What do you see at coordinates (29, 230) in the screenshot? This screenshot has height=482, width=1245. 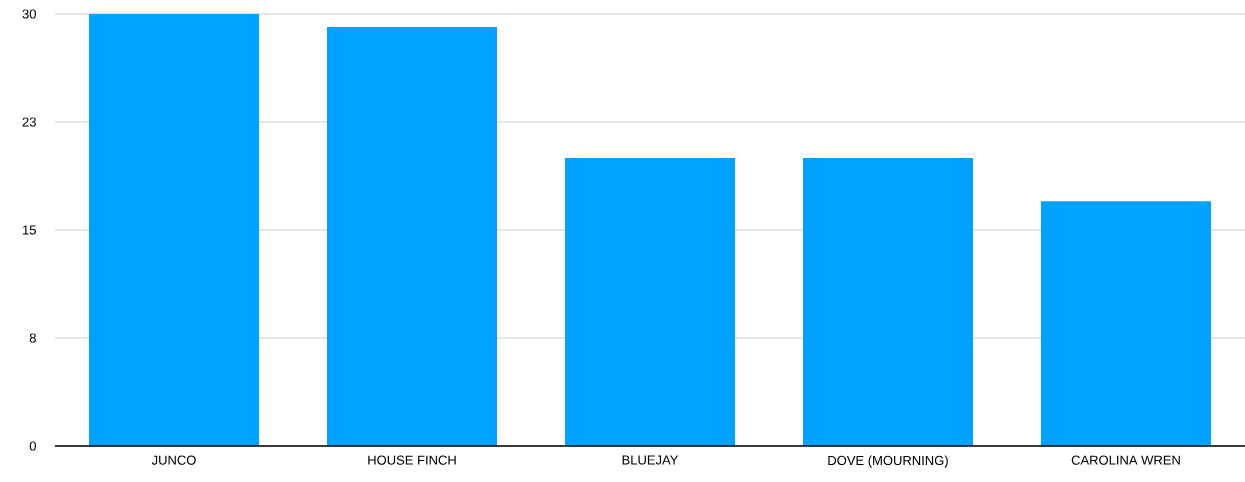 I see `y-tick-label: 15` at bounding box center [29, 230].